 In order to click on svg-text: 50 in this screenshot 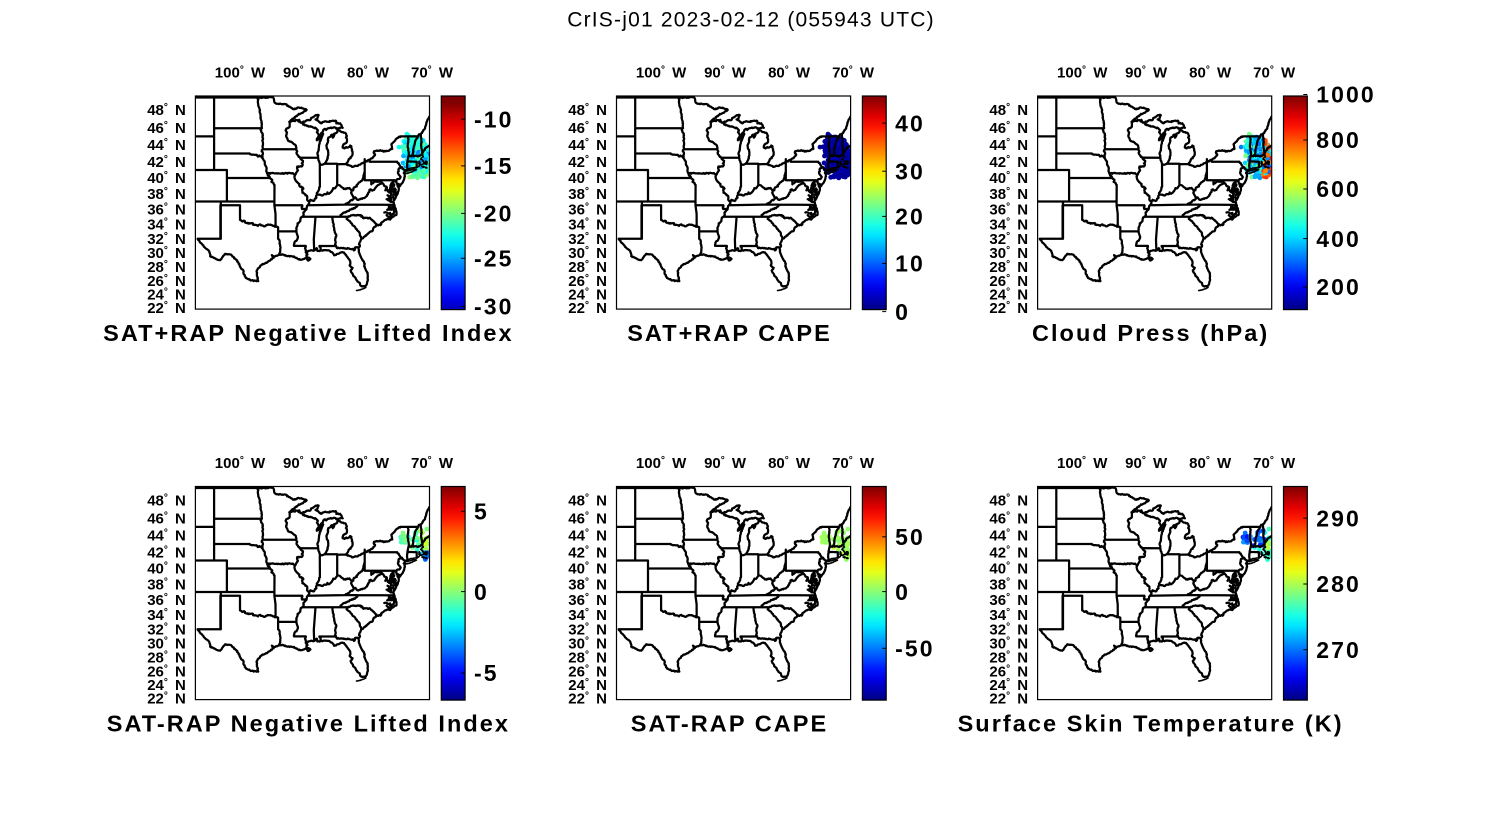, I will do `click(910, 537)`.